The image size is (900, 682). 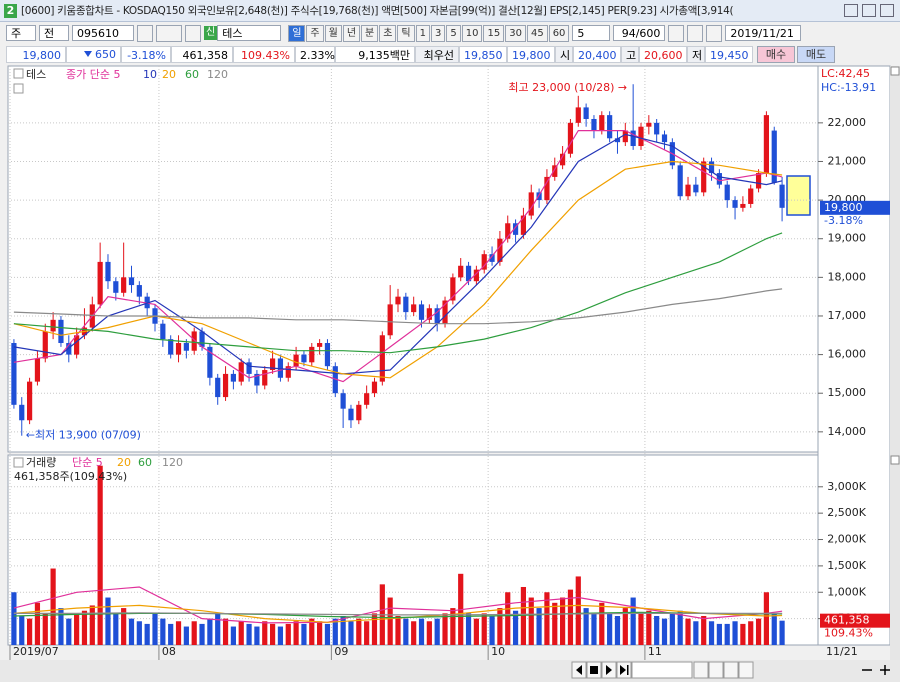 I want to click on legend-entry: 종가 단순 5, so click(x=93, y=74).